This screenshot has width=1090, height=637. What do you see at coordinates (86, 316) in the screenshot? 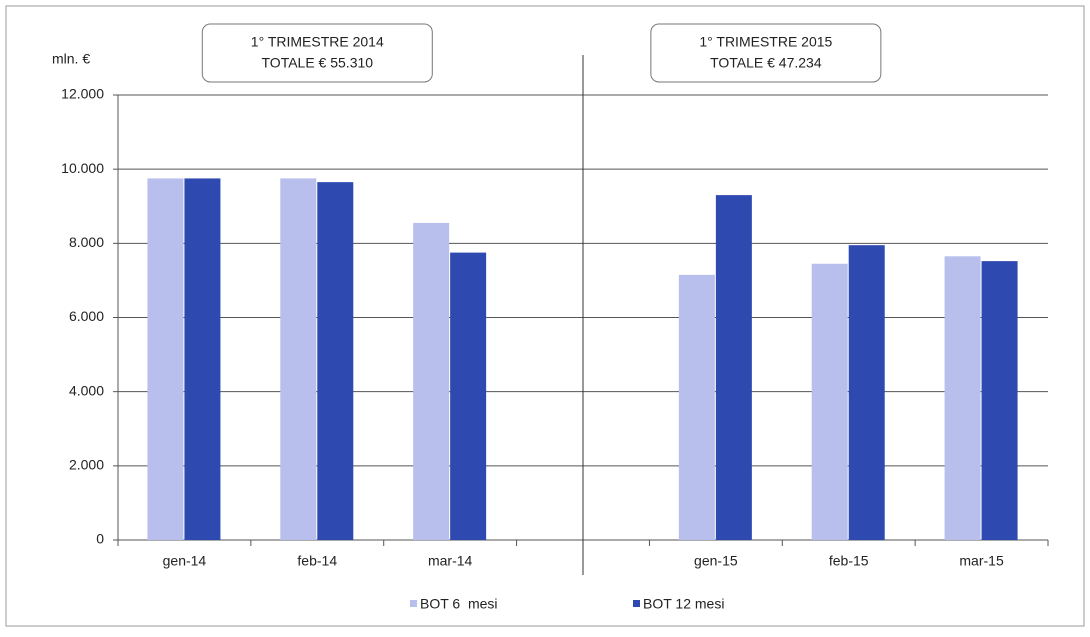
I see `y-tick-label: 6.000` at bounding box center [86, 316].